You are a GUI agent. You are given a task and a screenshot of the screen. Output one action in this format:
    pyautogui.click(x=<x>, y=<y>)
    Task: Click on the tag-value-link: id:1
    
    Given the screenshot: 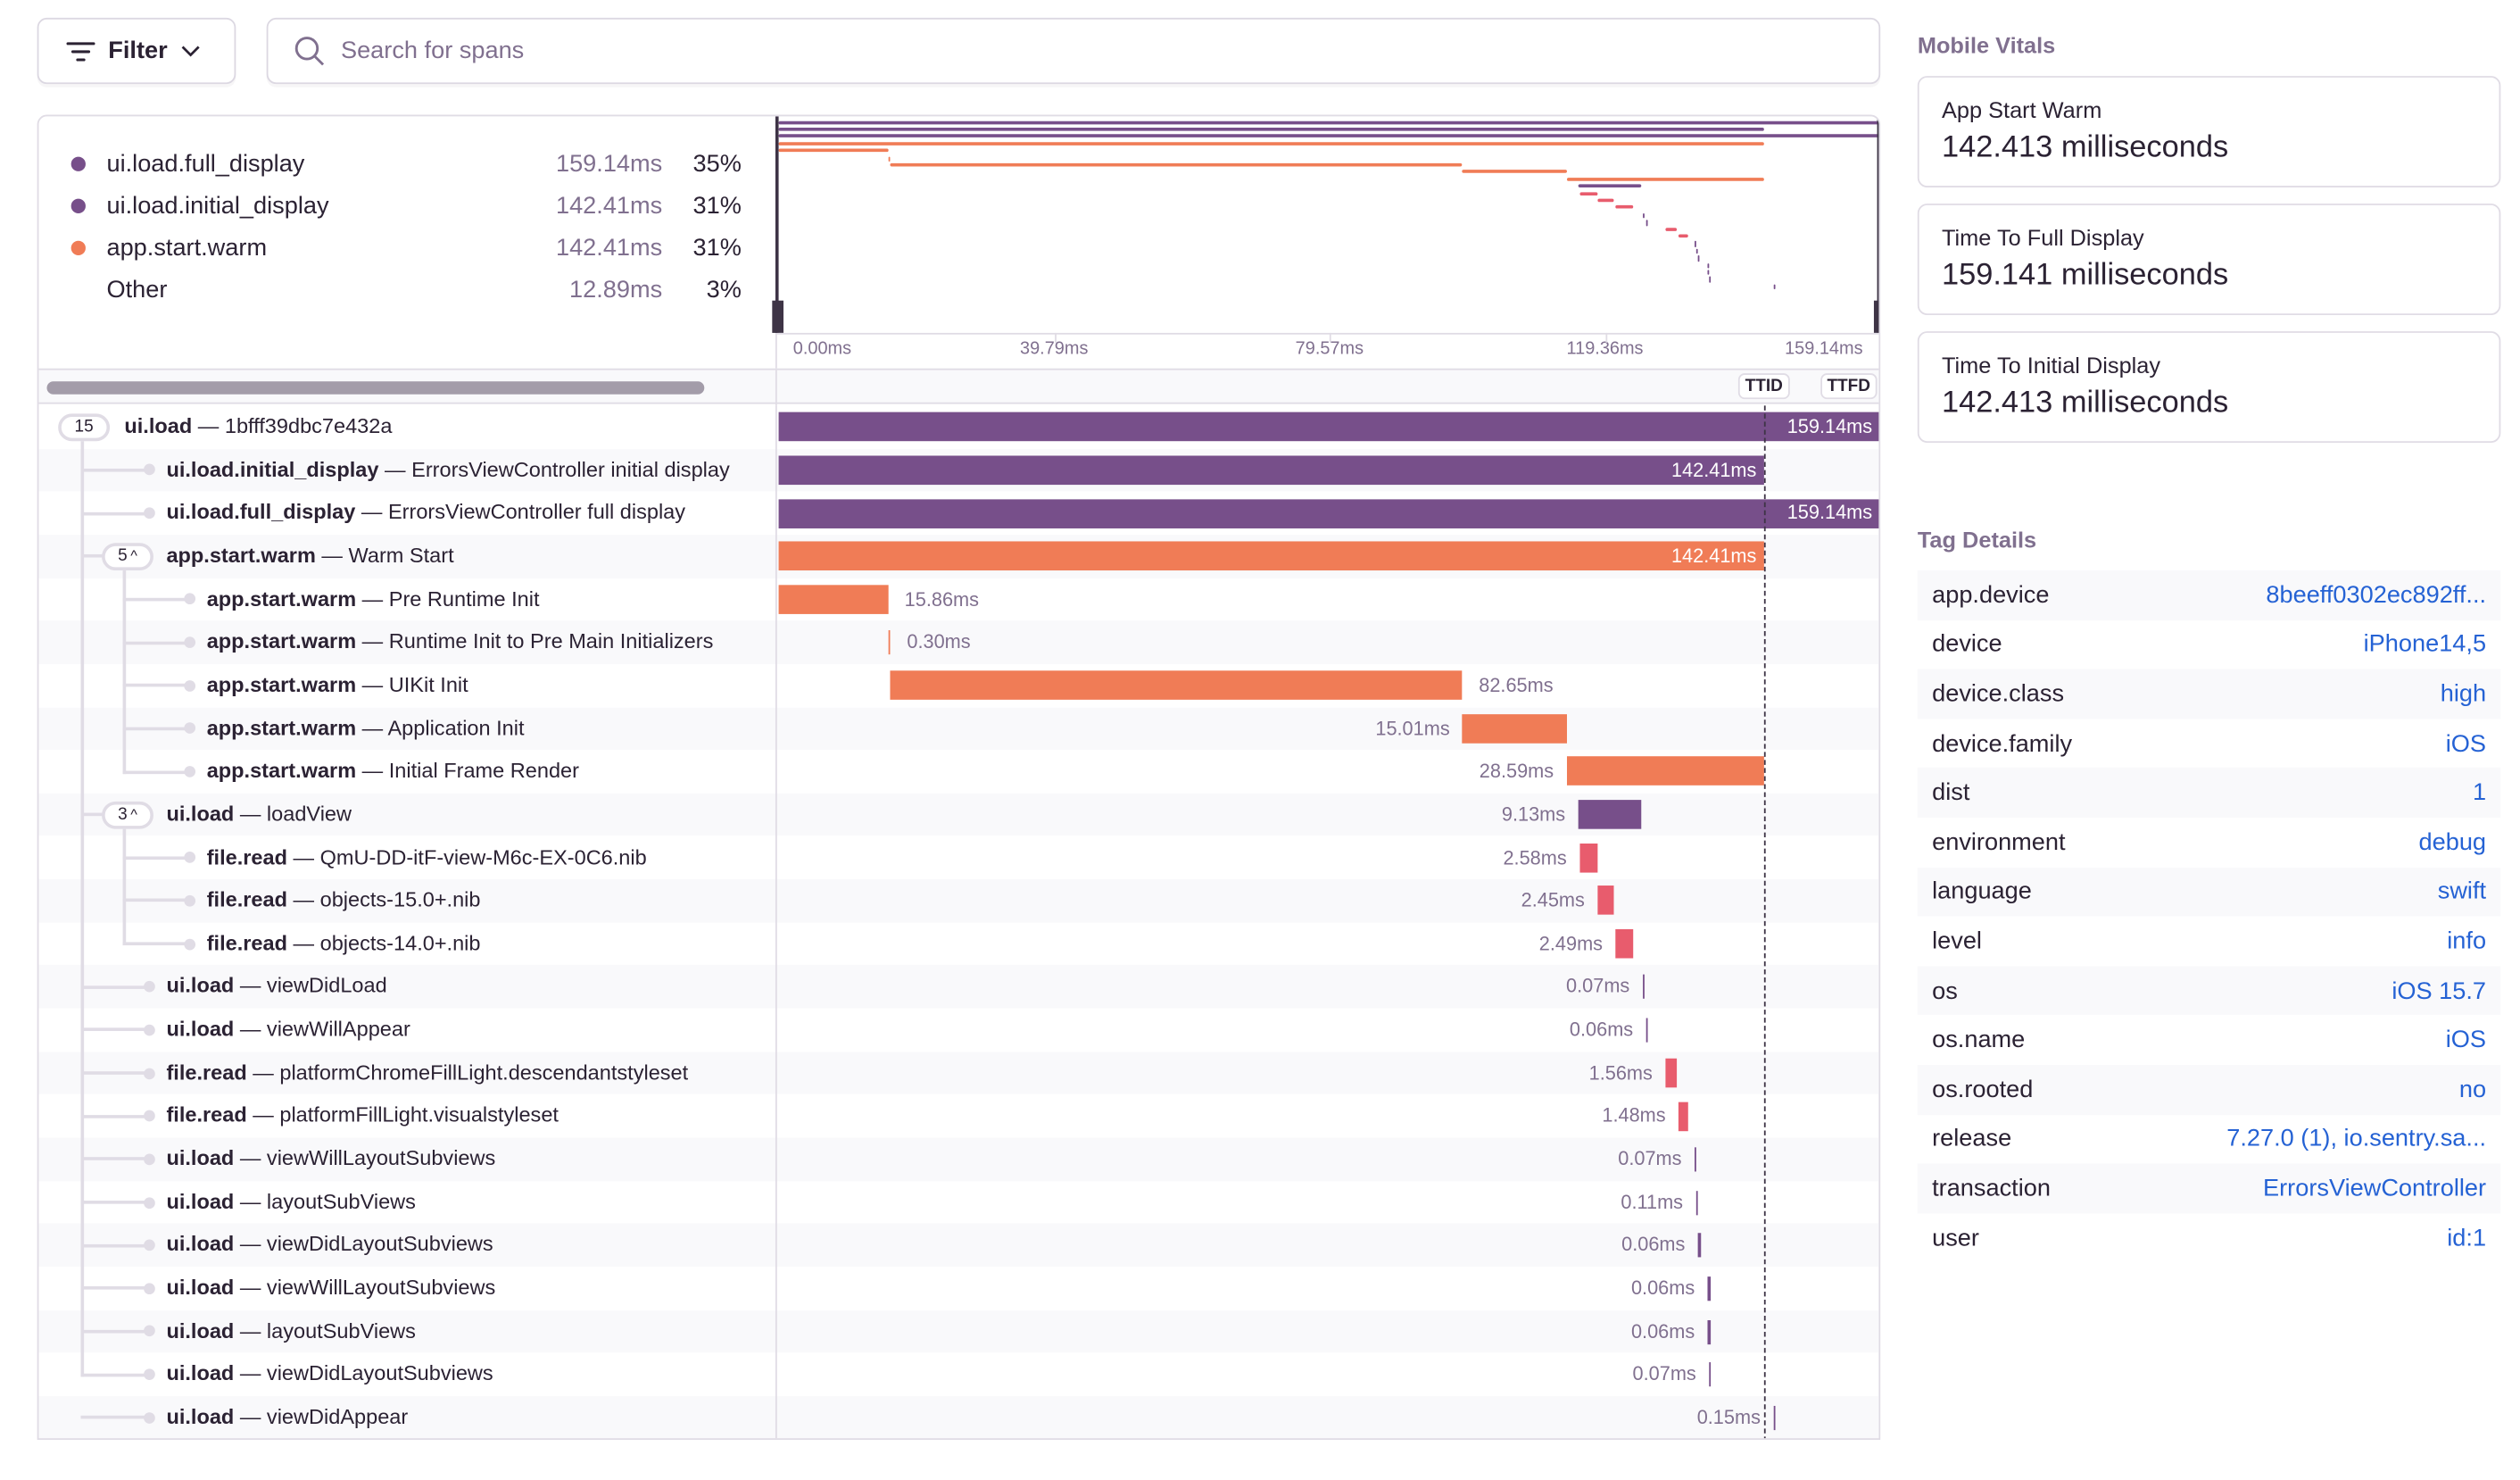 What is the action you would take?
    pyautogui.click(x=2467, y=1238)
    